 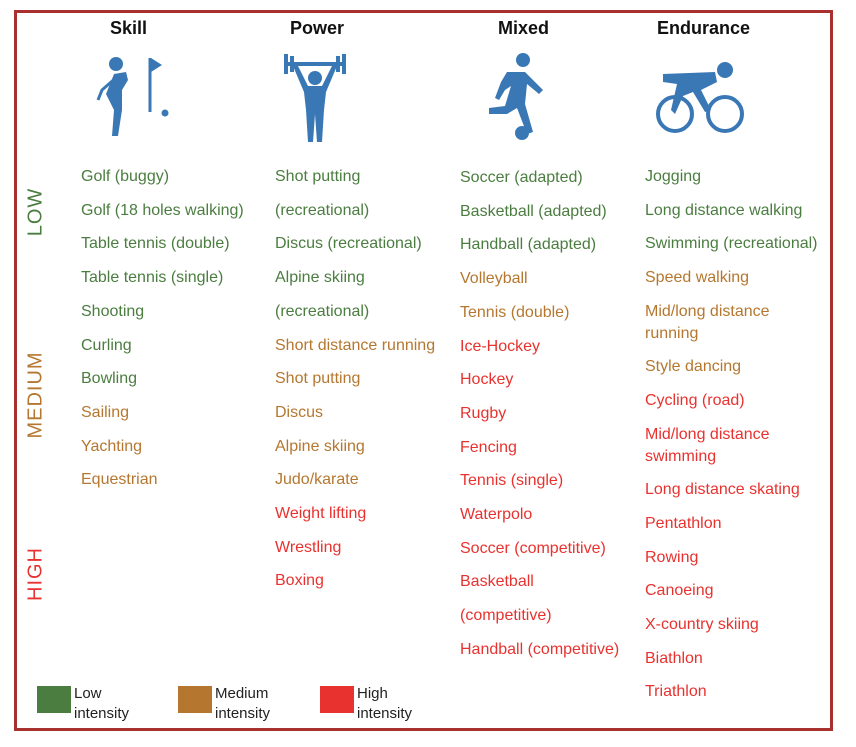 What do you see at coordinates (132, 96) in the screenshot?
I see `golf-icon` at bounding box center [132, 96].